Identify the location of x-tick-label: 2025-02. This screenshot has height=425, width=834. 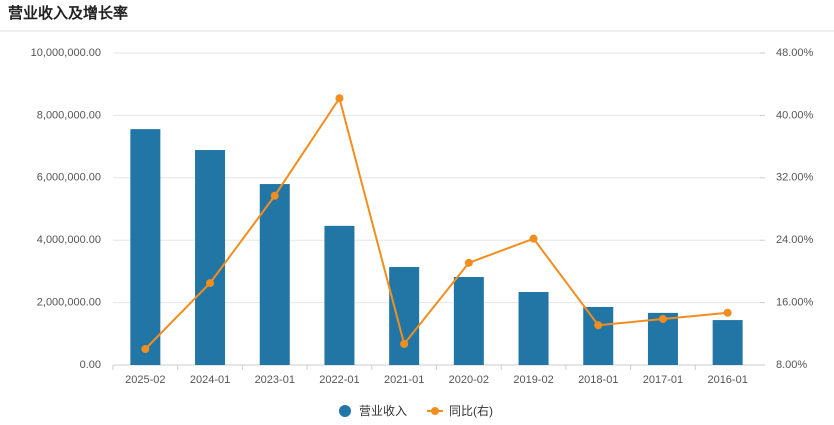
(145, 380).